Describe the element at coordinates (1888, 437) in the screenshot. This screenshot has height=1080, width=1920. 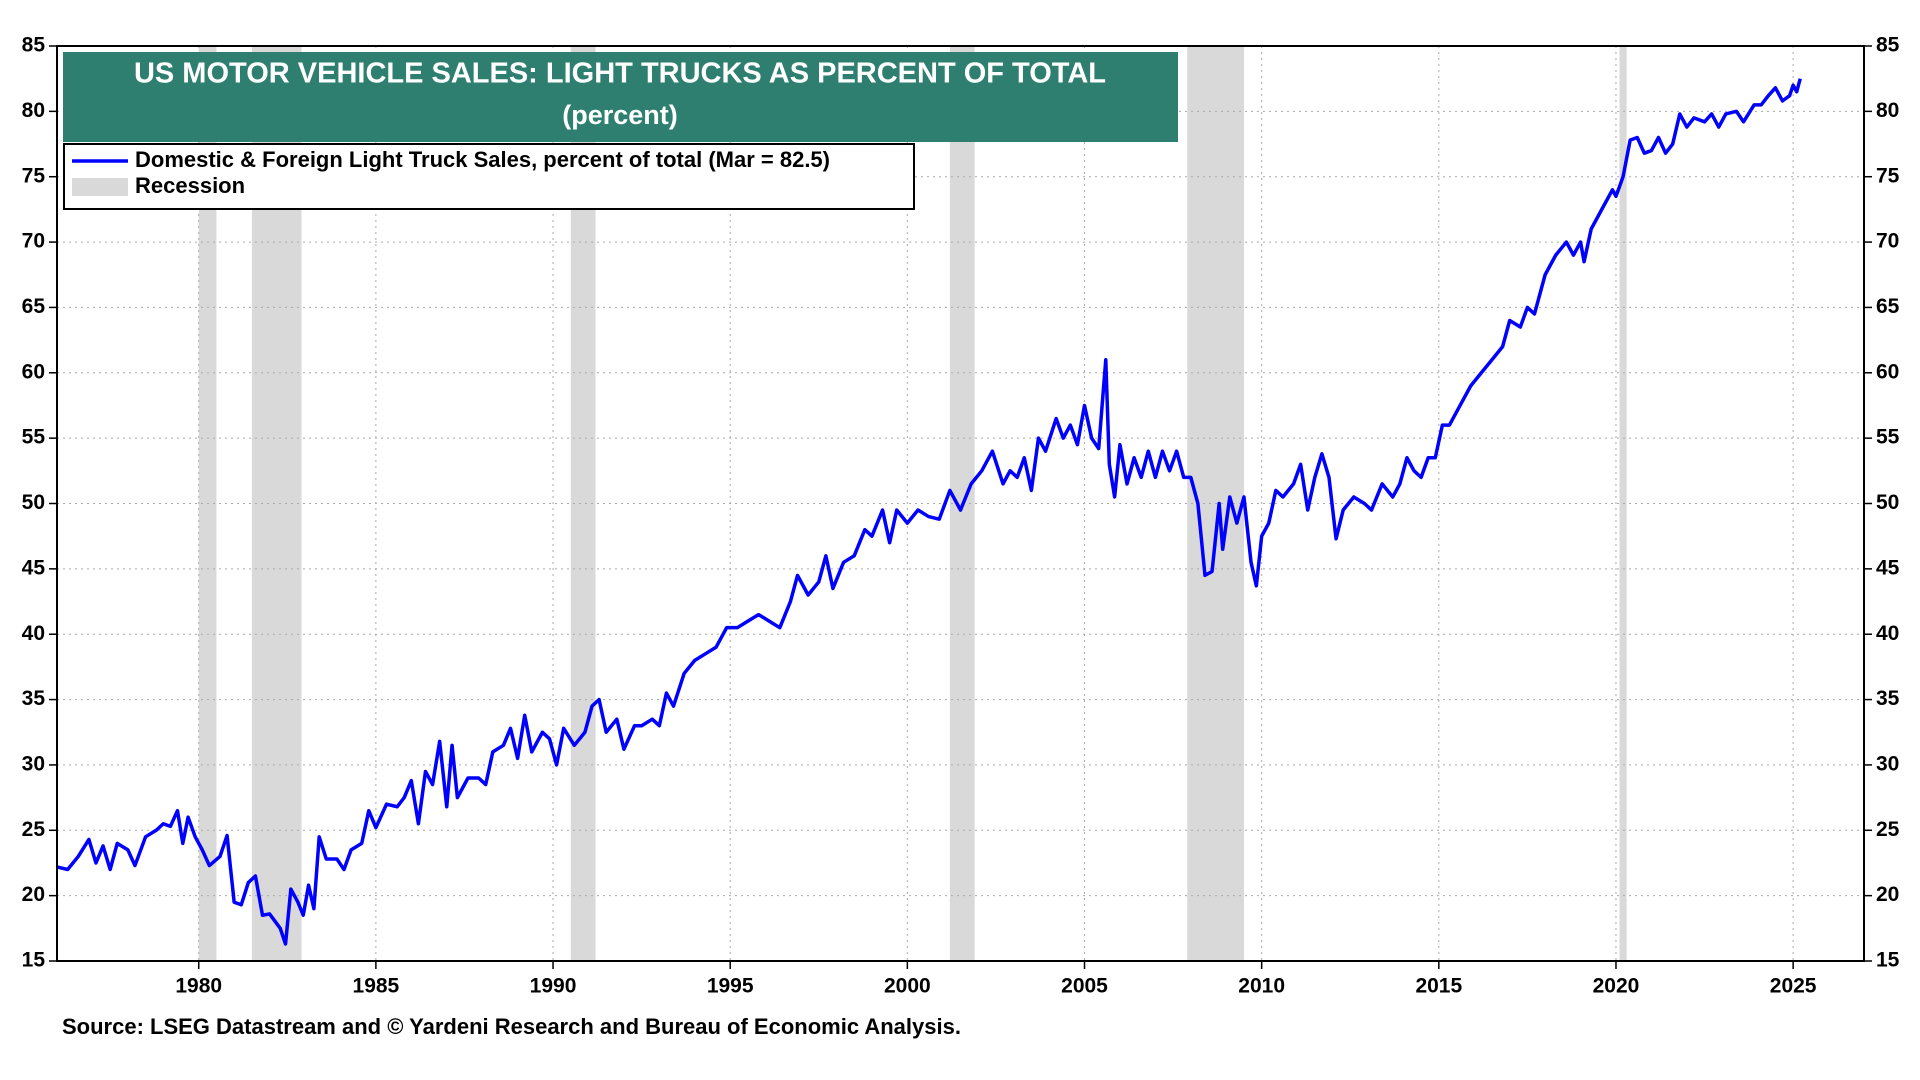
I see `y2-tick-label: 55` at that location.